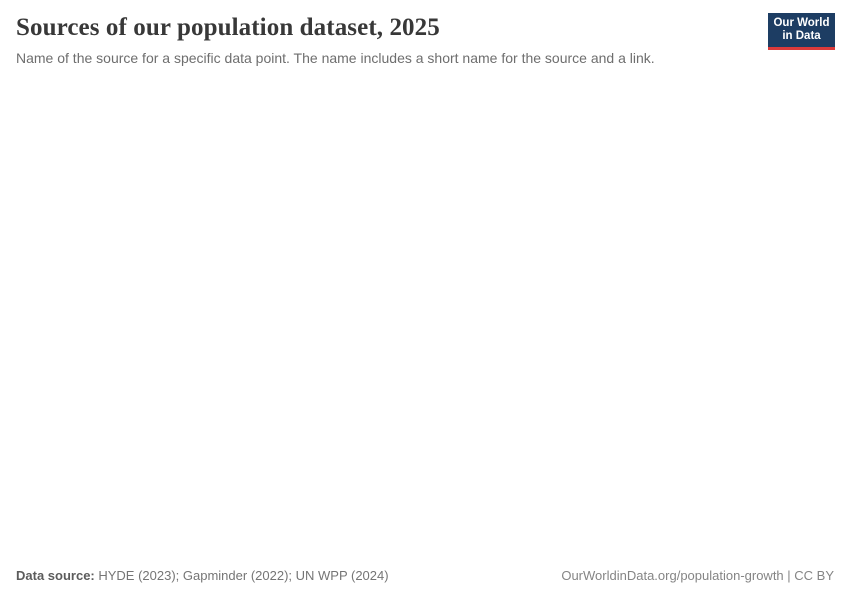  Describe the element at coordinates (801, 23) in the screenshot. I see `owid-logo-line1: Our World` at that location.